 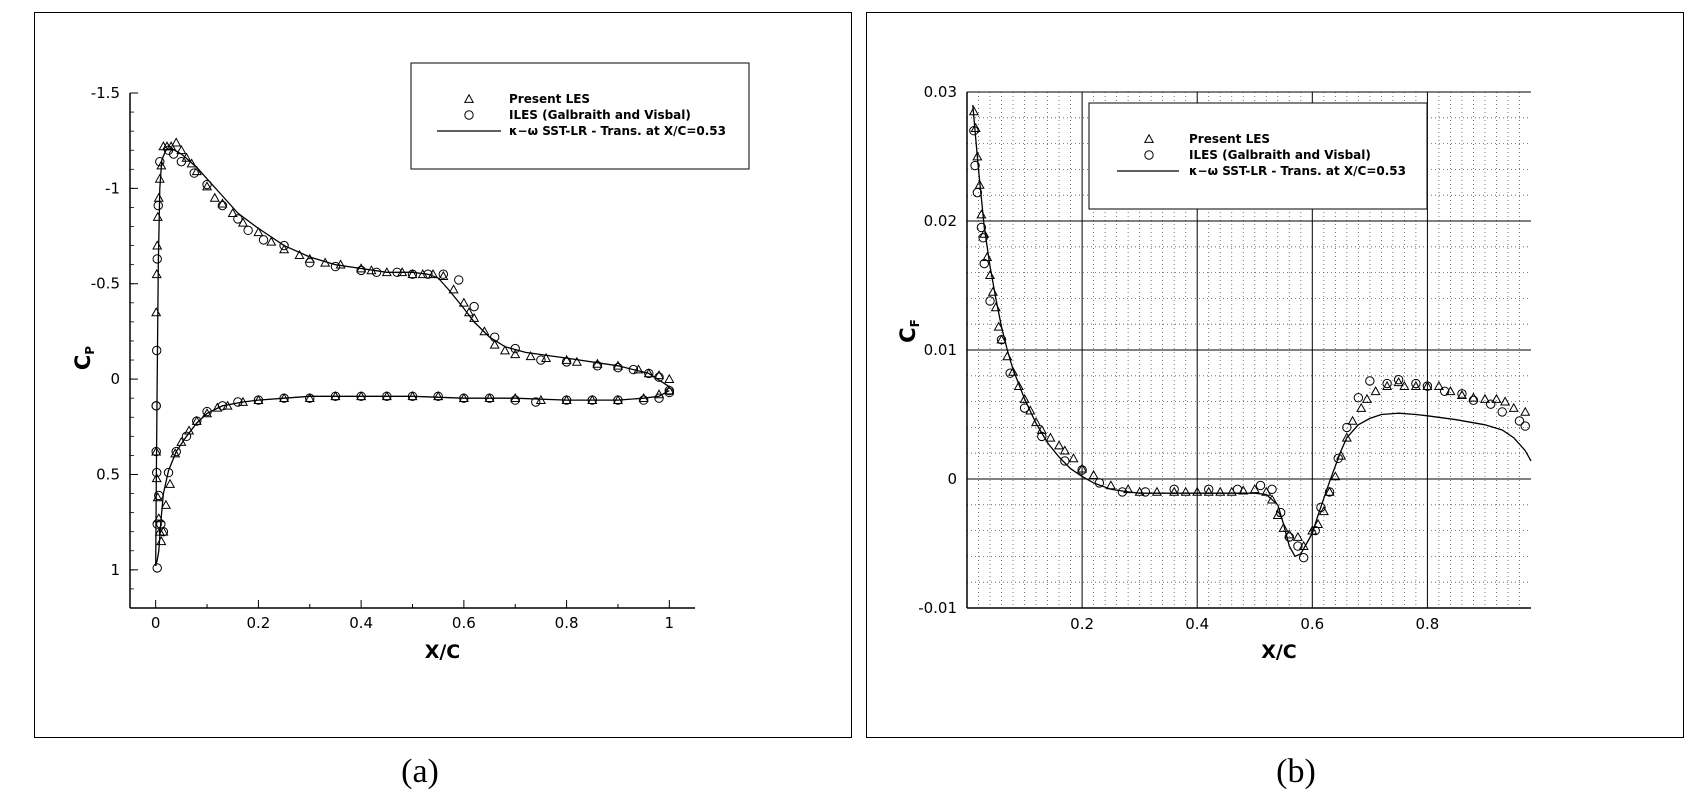 I want to click on a-legend-label-0: Present LES, so click(x=549, y=99).